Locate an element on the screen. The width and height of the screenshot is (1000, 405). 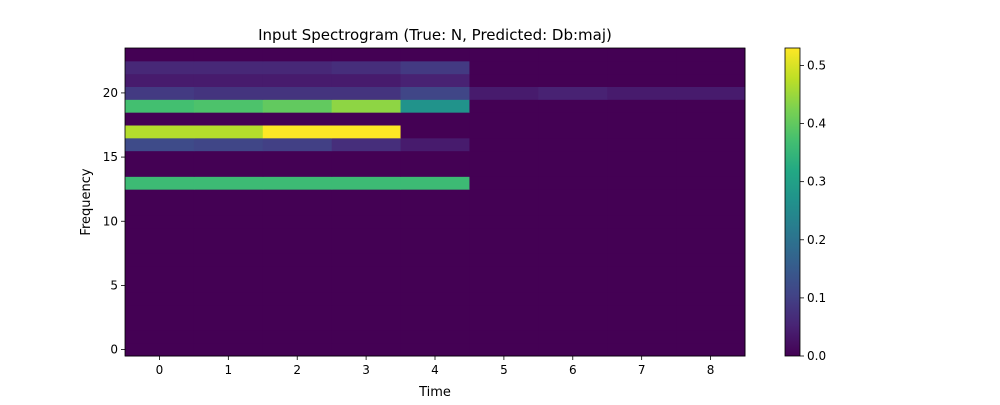
x-tick-label: 0 is located at coordinates (160, 370).